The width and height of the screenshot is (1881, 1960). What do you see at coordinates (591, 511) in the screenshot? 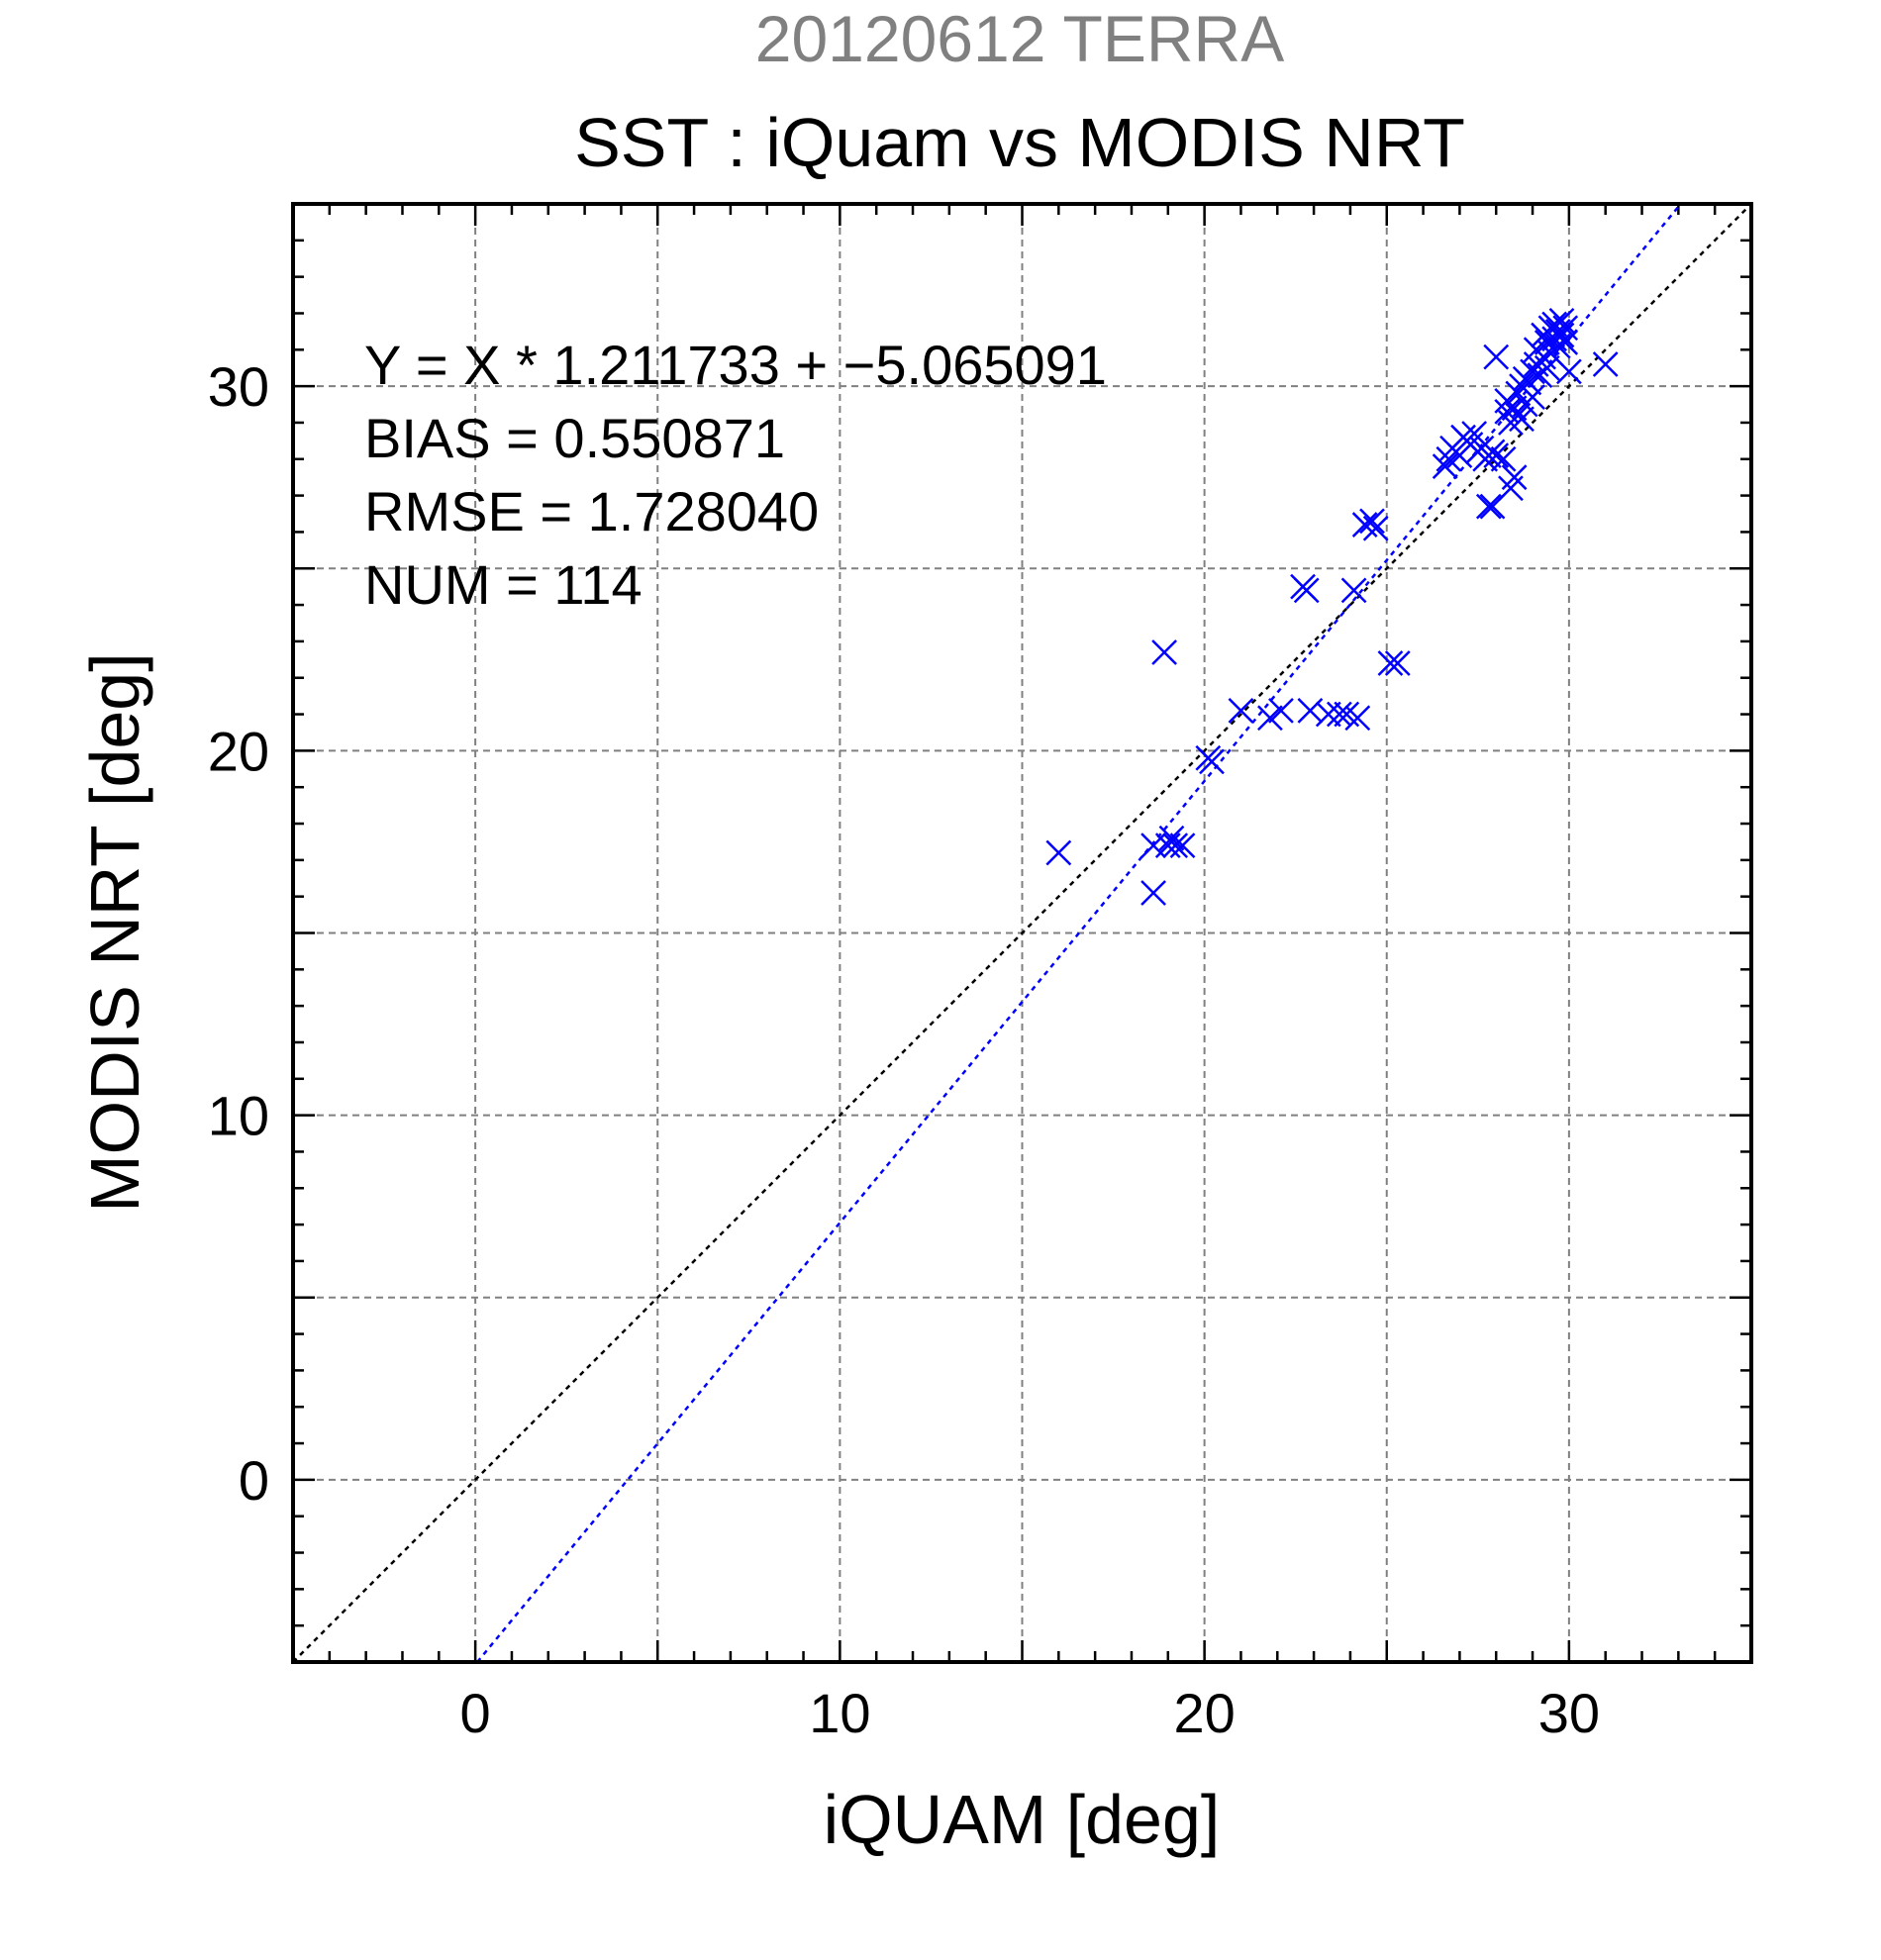
I see `stats-rmse: RMSE = 1.728040` at bounding box center [591, 511].